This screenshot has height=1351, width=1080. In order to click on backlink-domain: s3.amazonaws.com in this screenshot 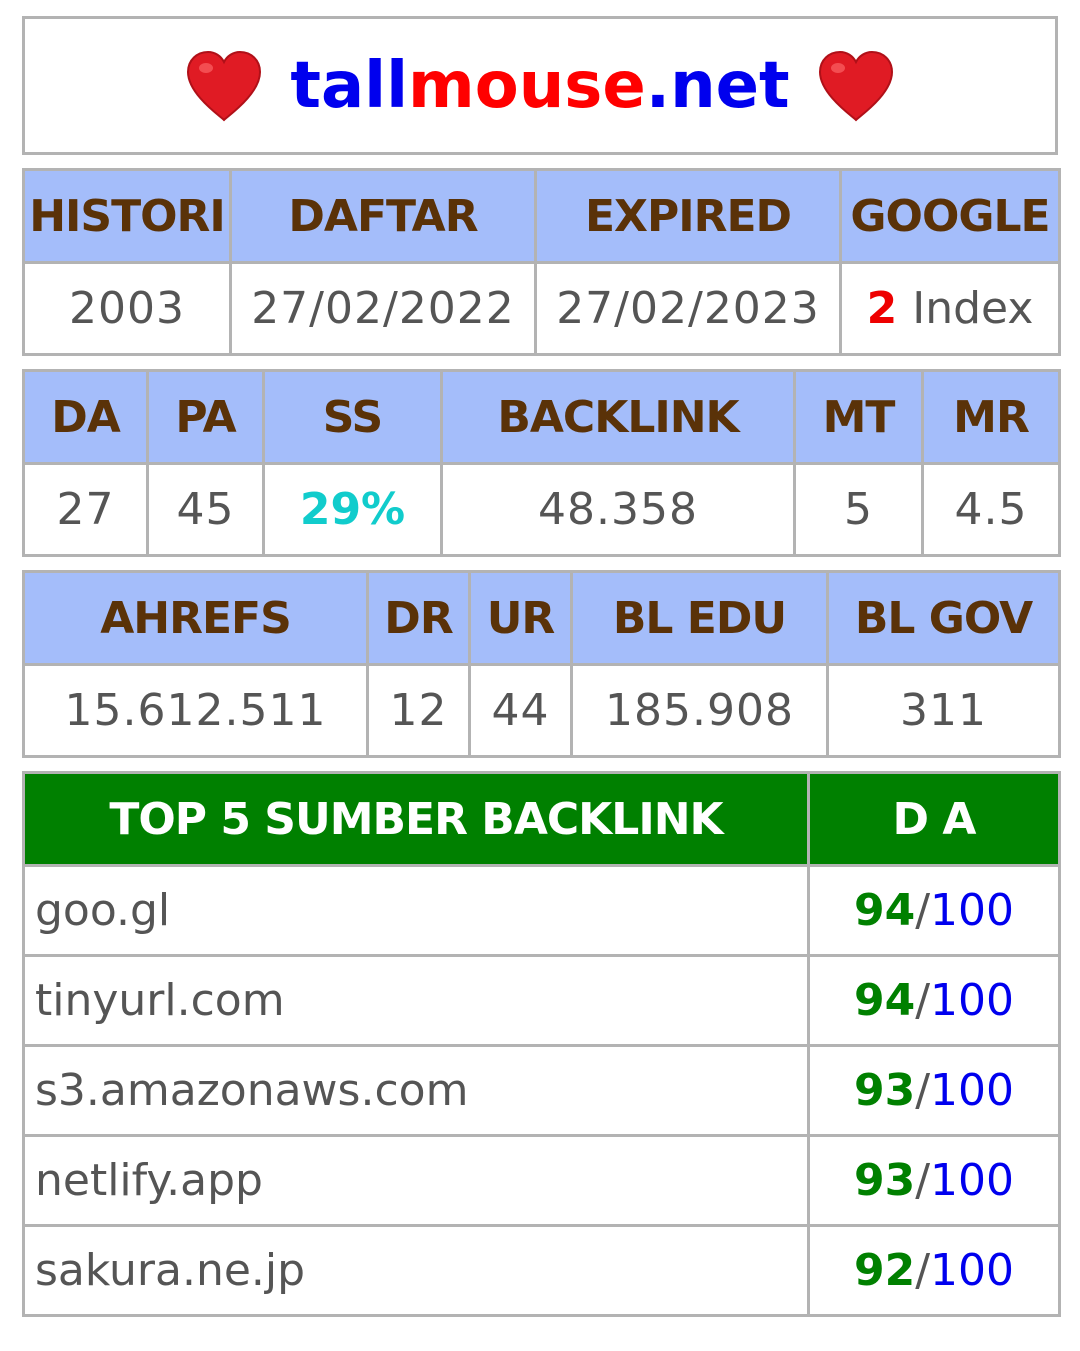, I will do `click(416, 1090)`.